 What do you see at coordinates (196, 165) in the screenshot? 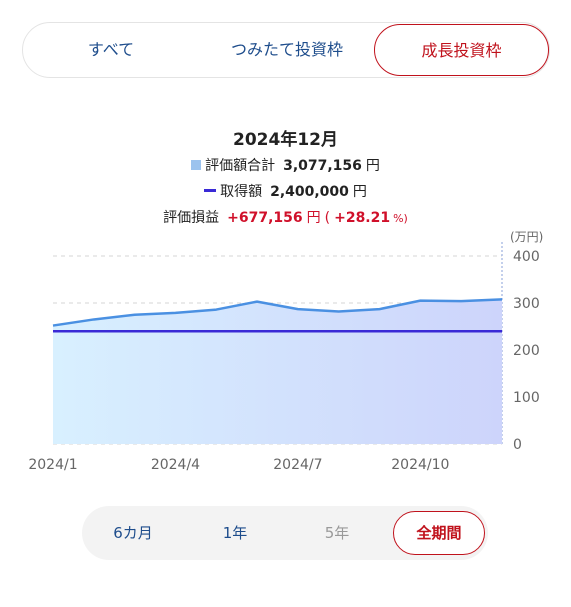
I see `valuation-swatch` at bounding box center [196, 165].